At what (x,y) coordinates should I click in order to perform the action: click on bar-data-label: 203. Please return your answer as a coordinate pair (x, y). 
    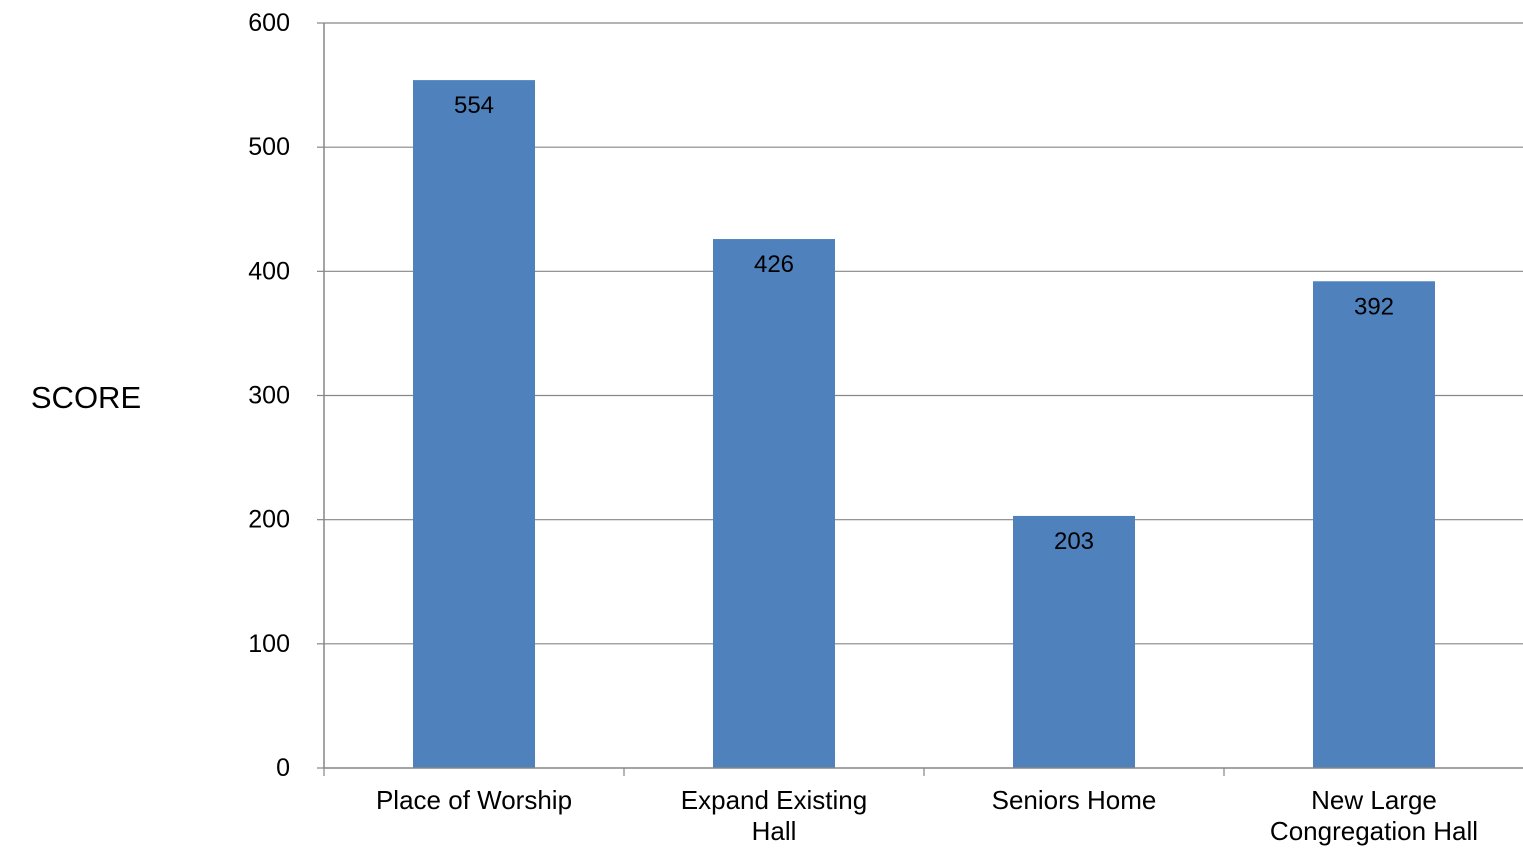
    Looking at the image, I should click on (1074, 541).